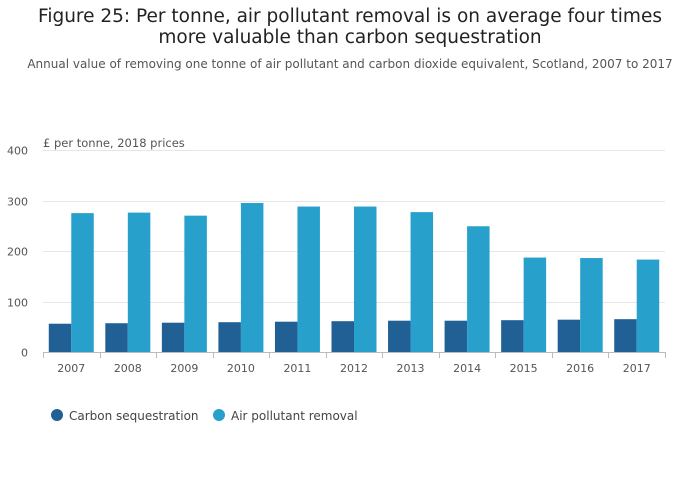  What do you see at coordinates (17, 202) in the screenshot?
I see `y-tick-label: 300` at bounding box center [17, 202].